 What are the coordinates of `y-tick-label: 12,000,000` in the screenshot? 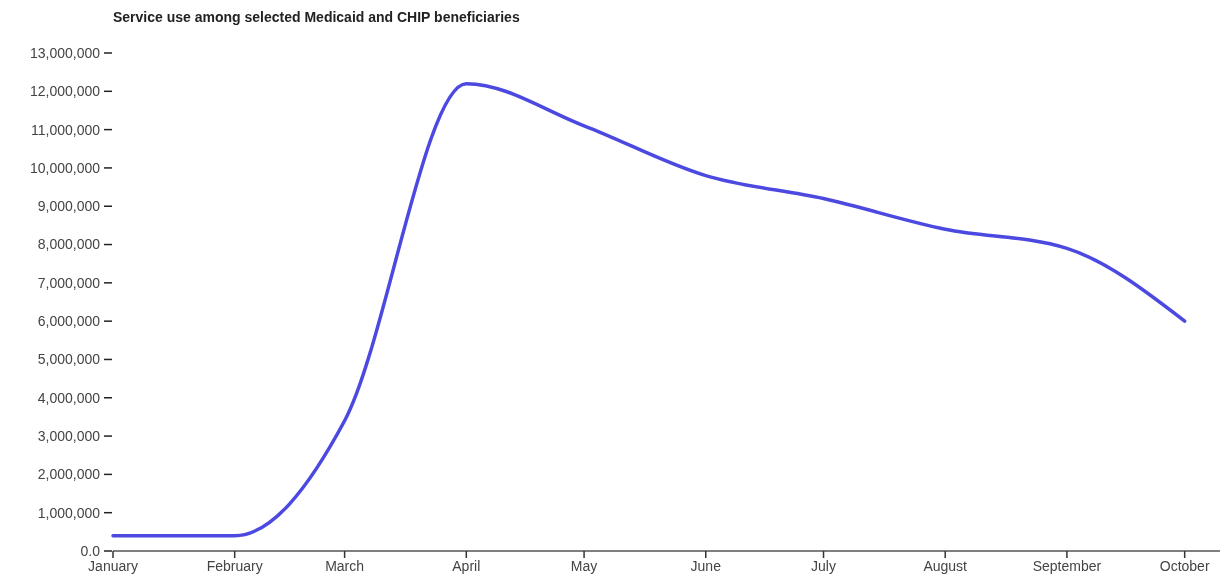 It's located at (65, 91).